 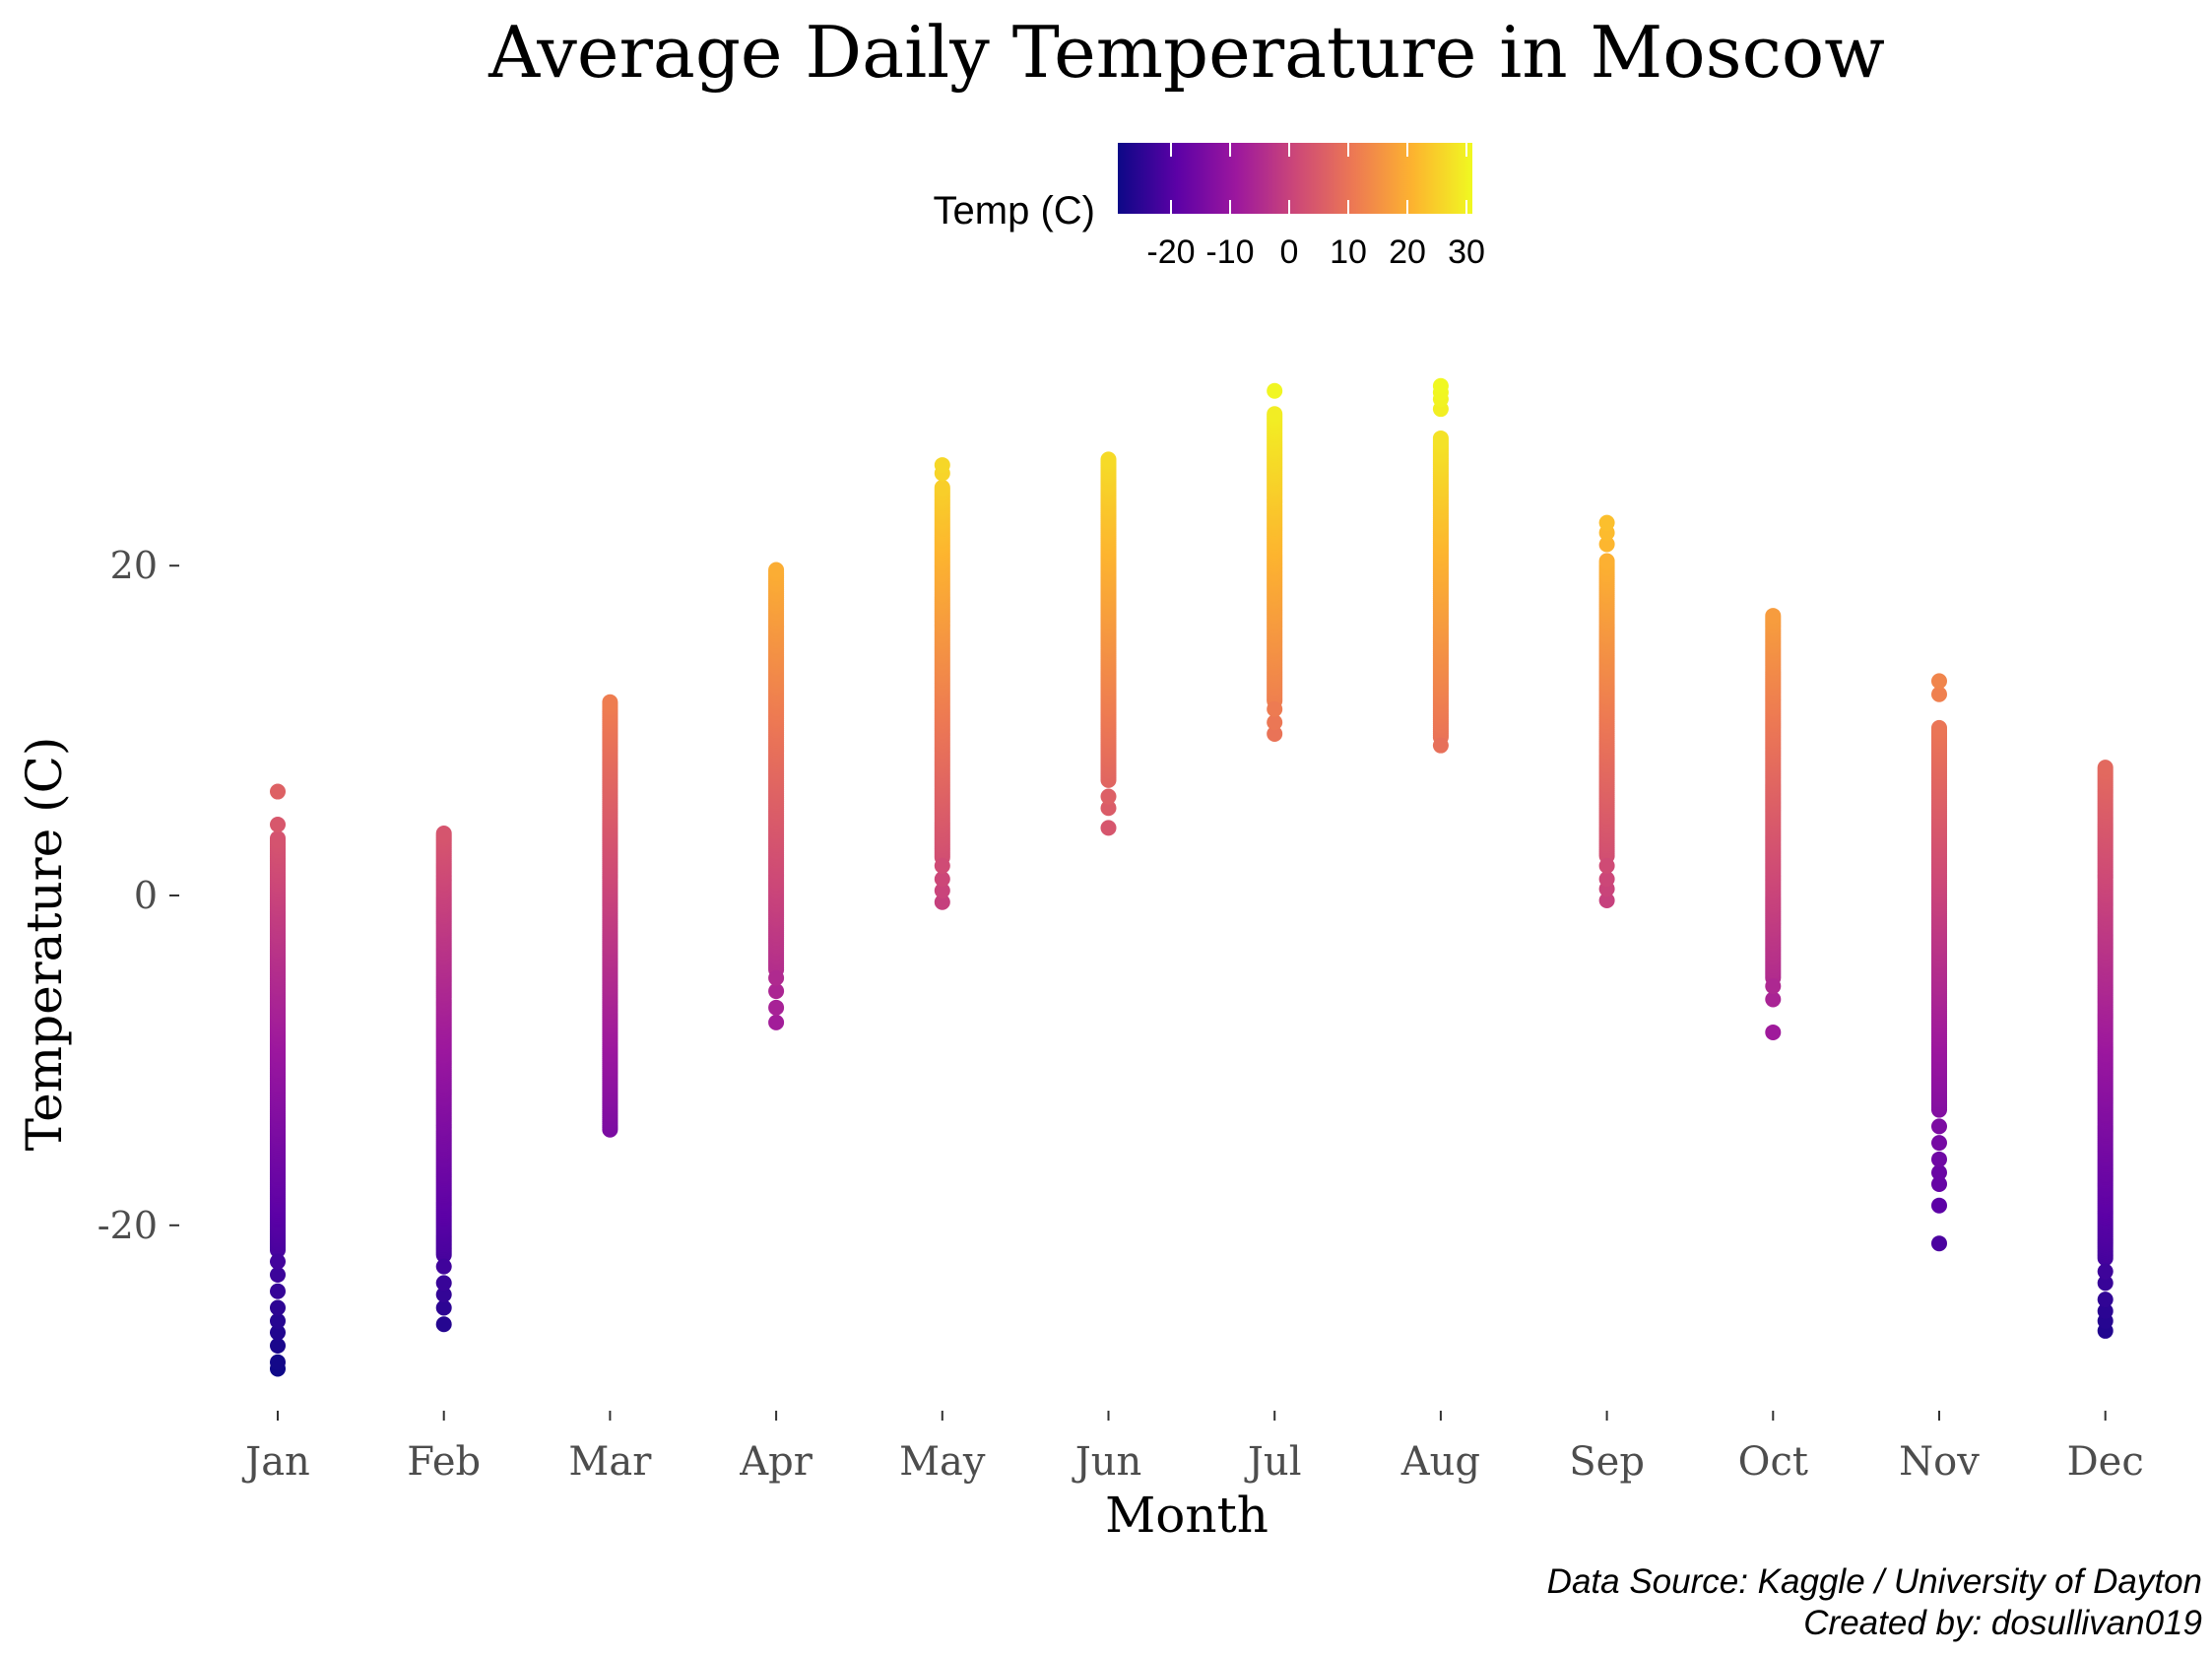 What do you see at coordinates (1192, 1448) in the screenshot?
I see `x-axis: Jan Feb Mar Apr May Jun Jul Aug Sep Oct Nov Dec` at bounding box center [1192, 1448].